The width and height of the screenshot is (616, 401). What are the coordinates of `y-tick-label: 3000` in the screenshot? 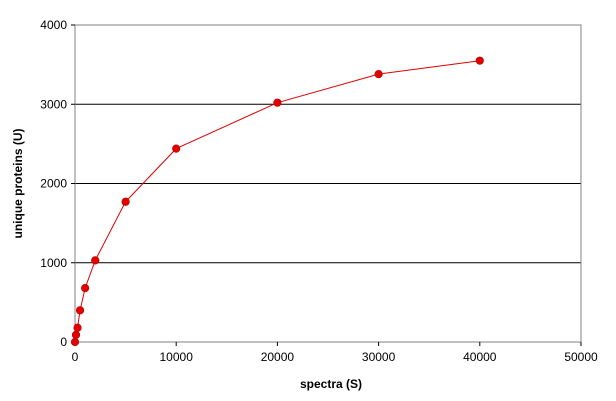 It's located at (53, 104).